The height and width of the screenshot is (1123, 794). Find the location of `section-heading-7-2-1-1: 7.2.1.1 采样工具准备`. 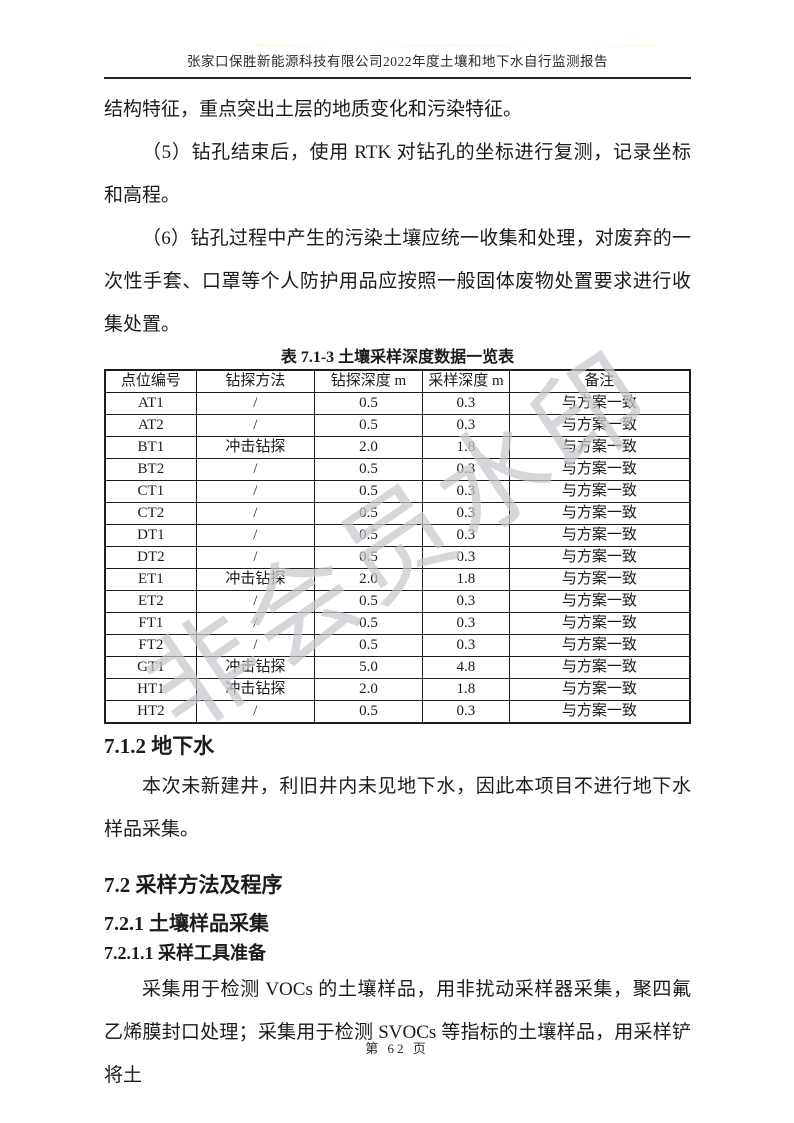

section-heading-7-2-1-1: 7.2.1.1 采样工具准备 is located at coordinates (185, 953).